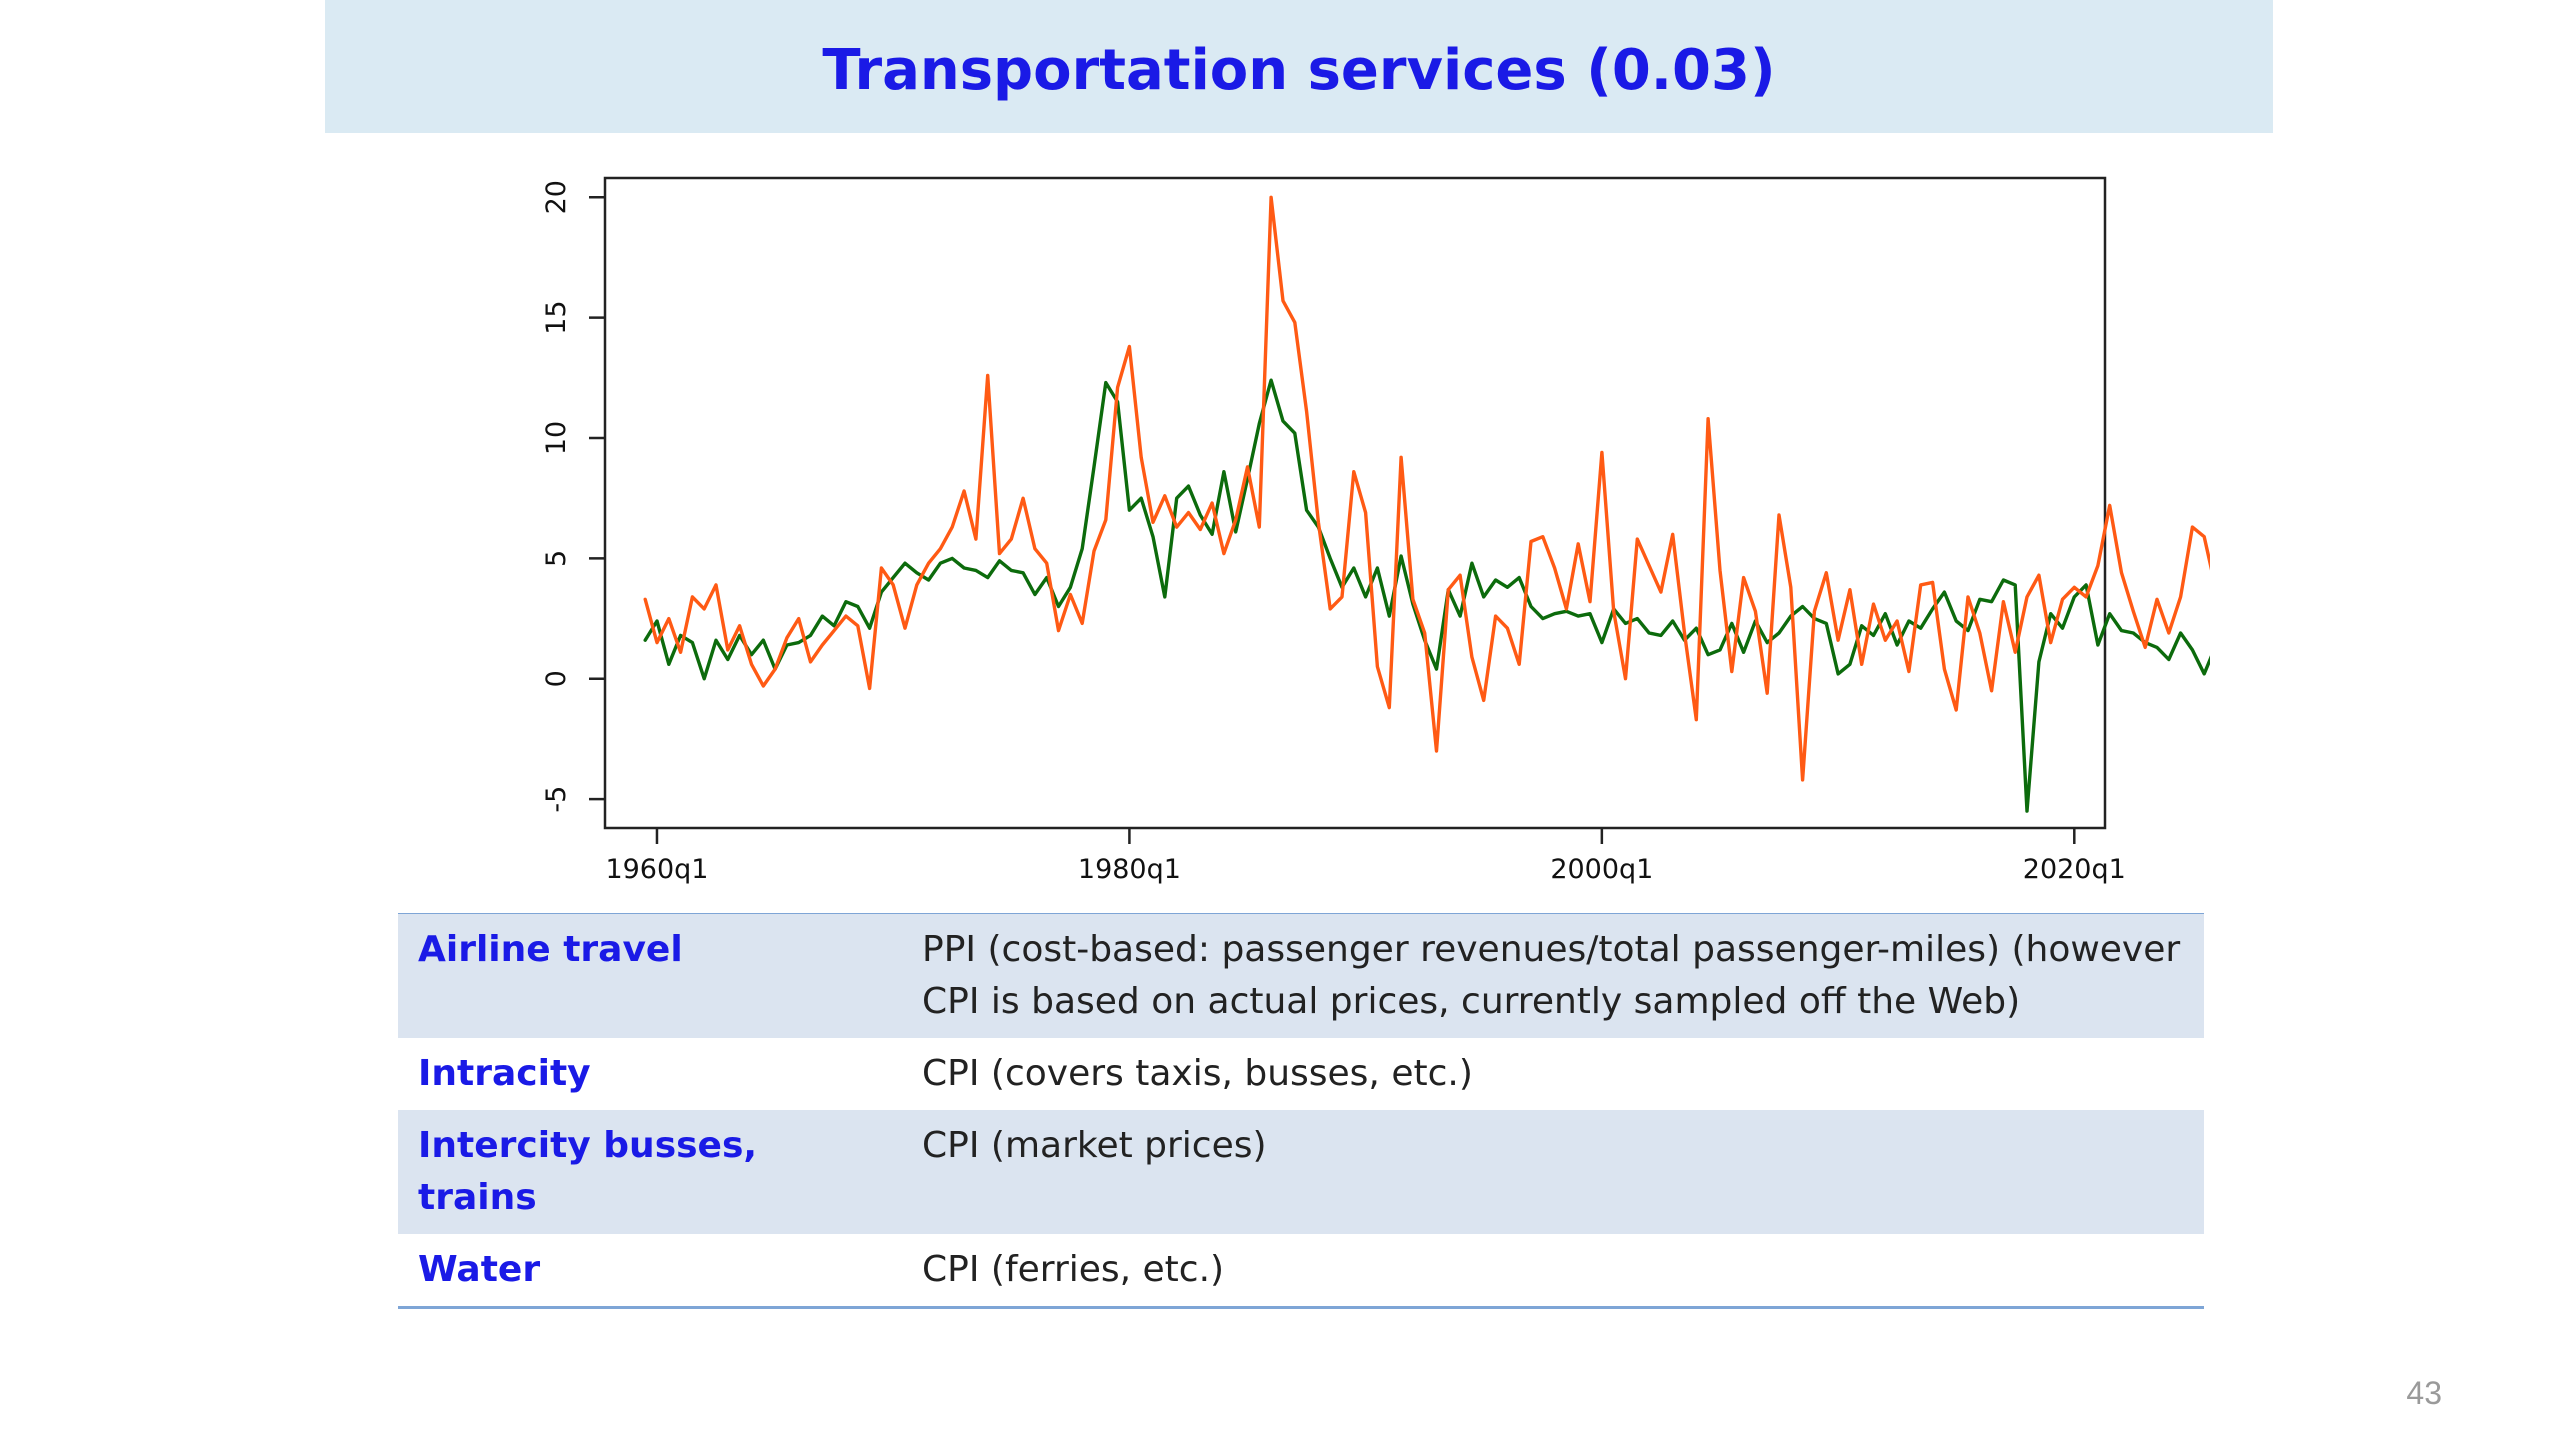 The image size is (2560, 1440). I want to click on row-label: Intercity busses, trains, so click(588, 1171).